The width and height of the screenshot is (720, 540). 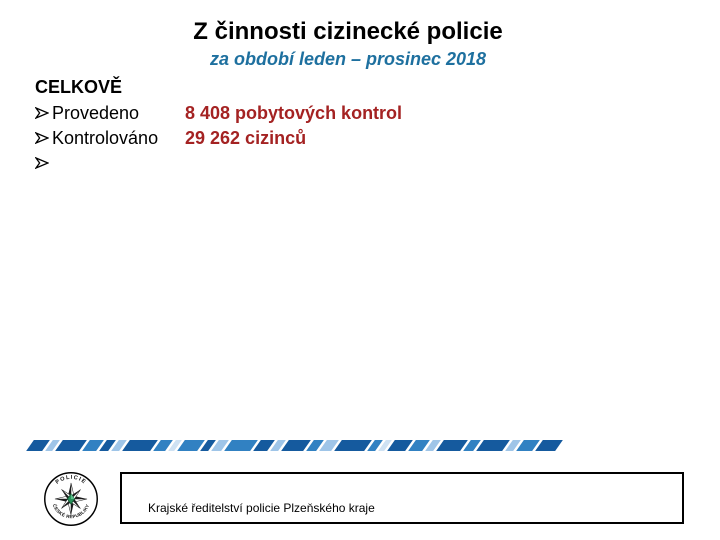 I want to click on police-badge-logo: POLICIE ČESKÉ REPUBLIKY, so click(x=71, y=499).